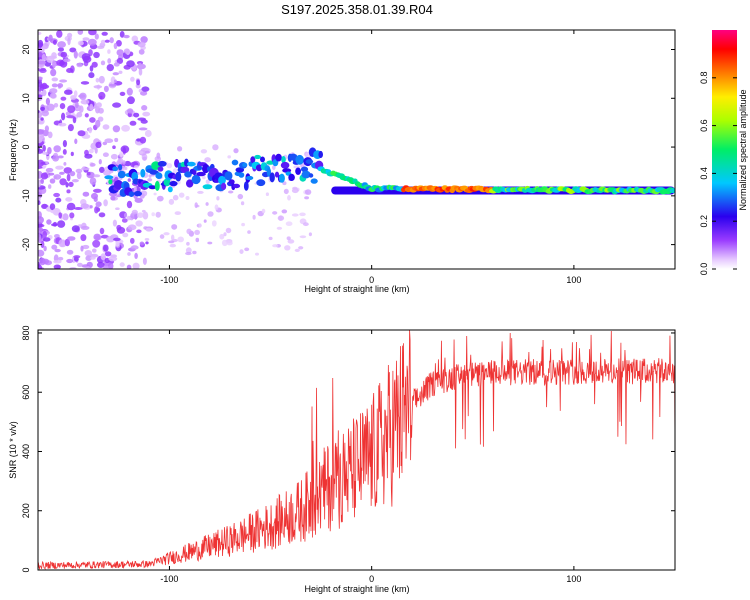 The image size is (750, 600). I want to click on snr-x-label: Height of straight line (km), so click(356, 589).